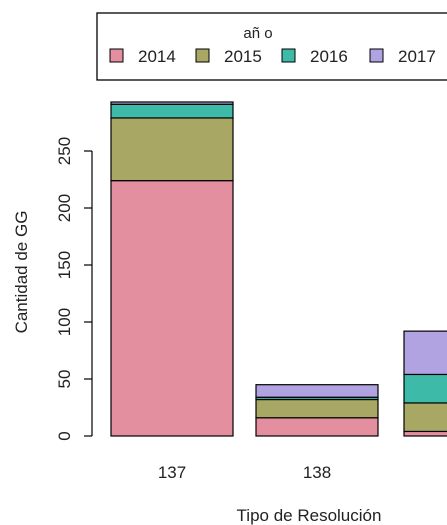 This screenshot has width=447, height=525. Describe the element at coordinates (64, 379) in the screenshot. I see `y-tick-label: 50` at that location.